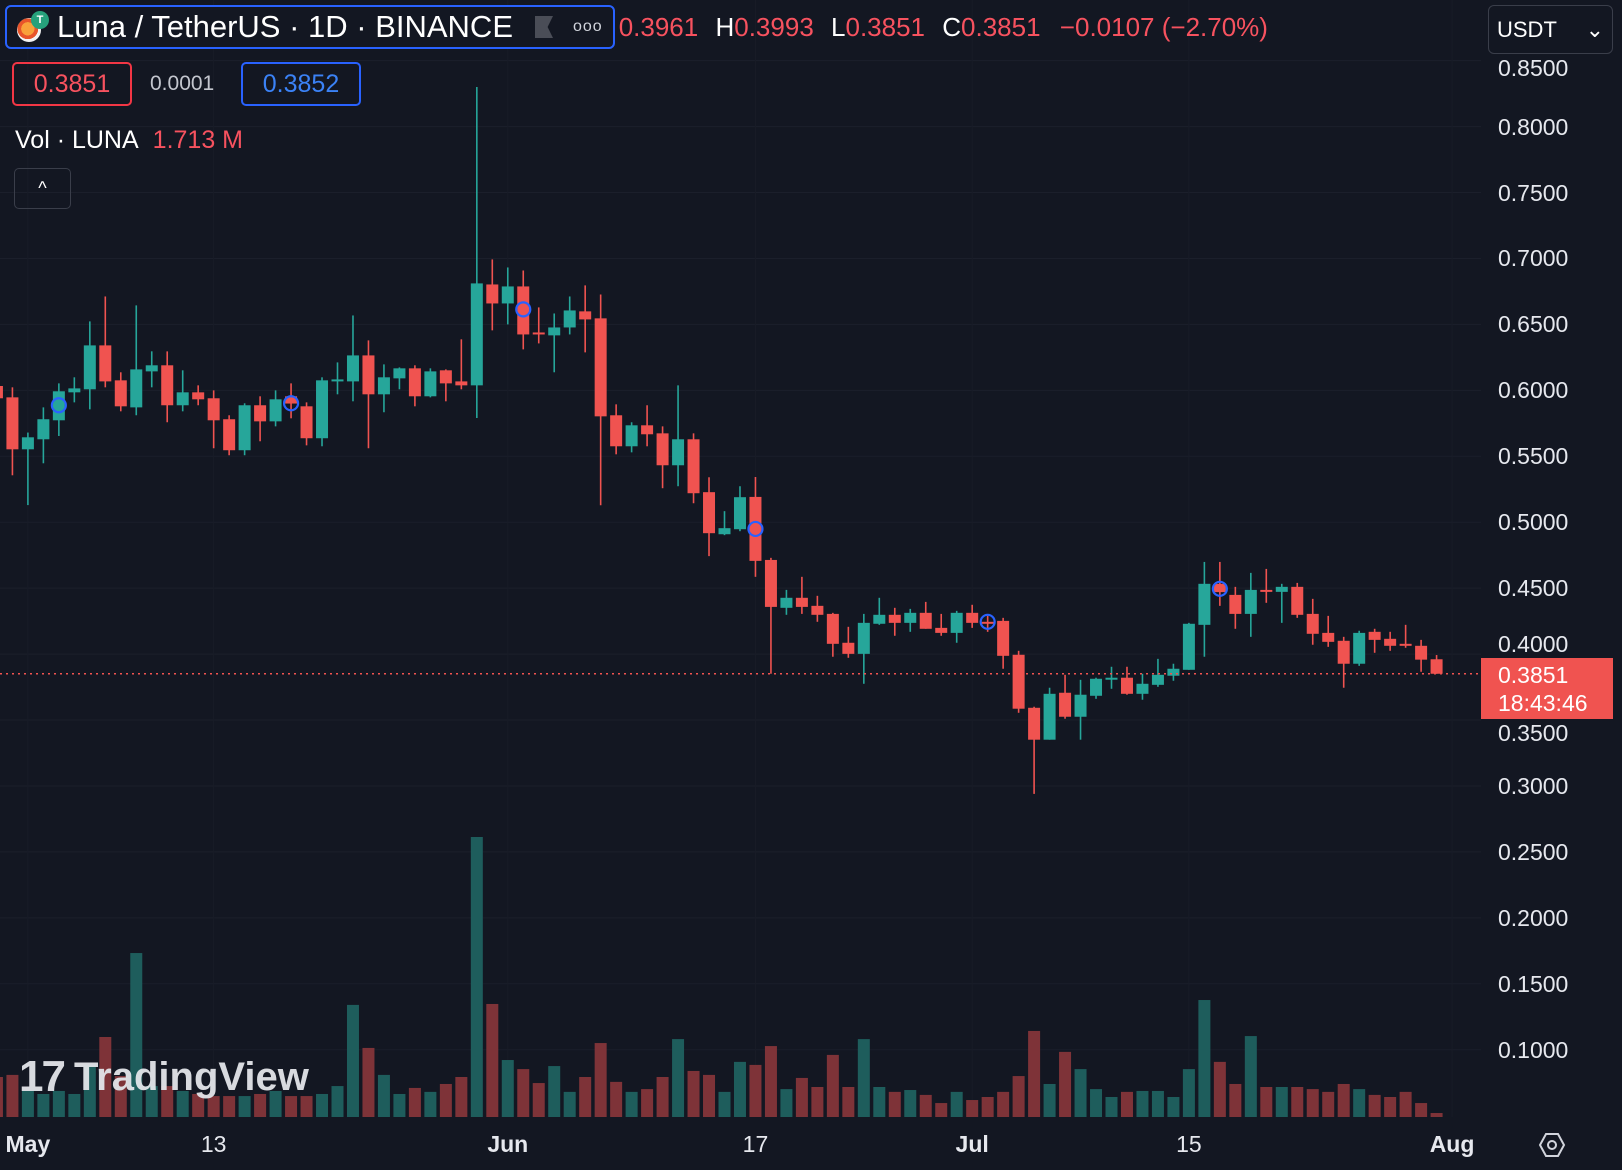 The height and width of the screenshot is (1170, 1622). I want to click on flag-icon, so click(544, 27).